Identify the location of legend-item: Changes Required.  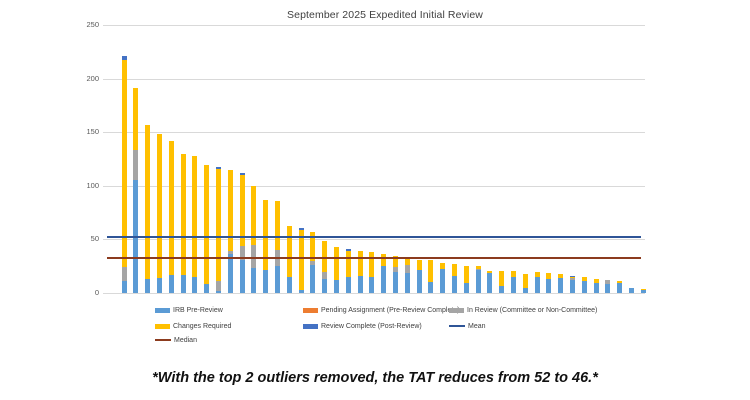
(193, 326).